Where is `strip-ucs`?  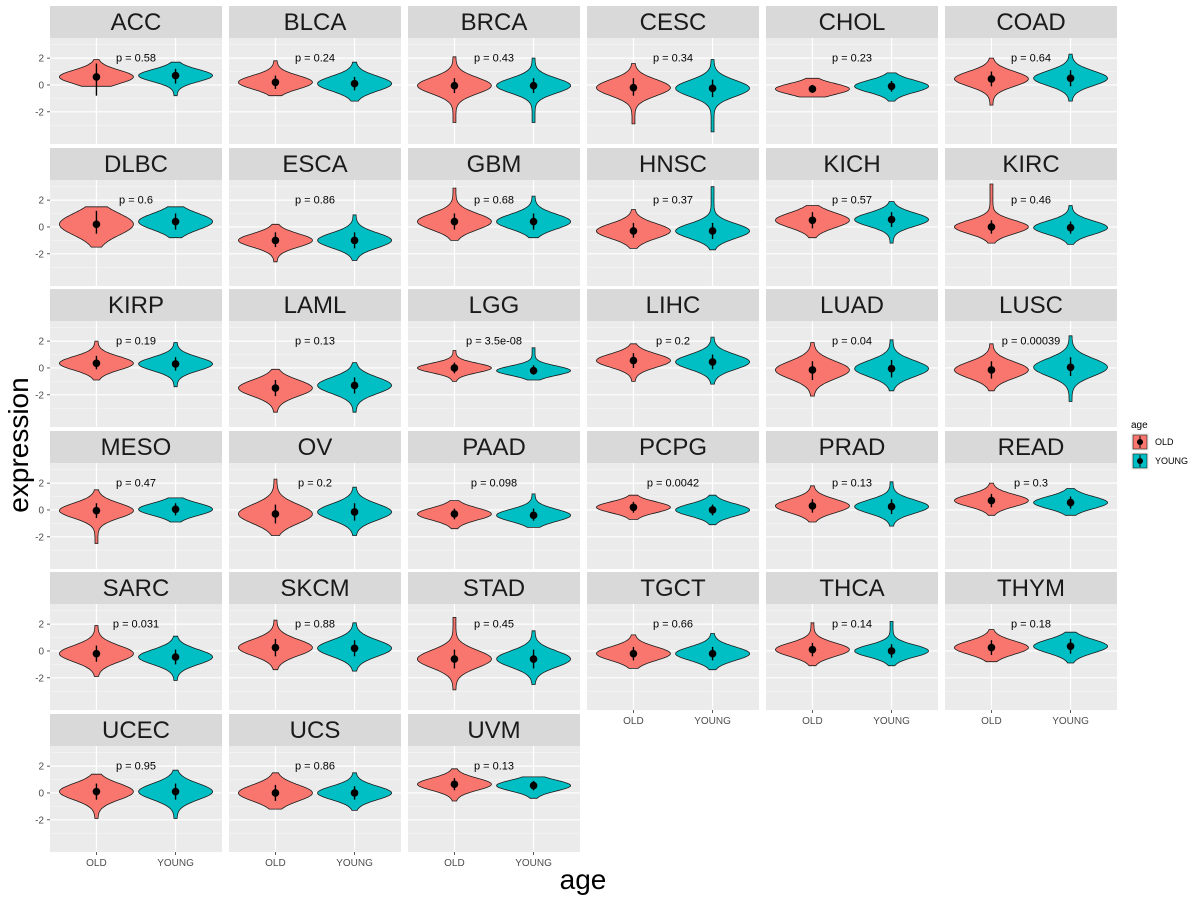 strip-ucs is located at coordinates (315, 730).